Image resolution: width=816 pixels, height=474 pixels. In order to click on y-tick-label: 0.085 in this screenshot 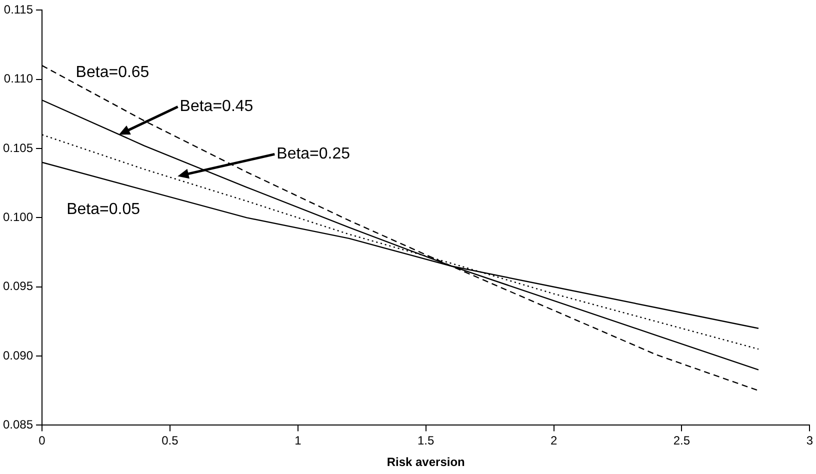, I will do `click(18, 425)`.